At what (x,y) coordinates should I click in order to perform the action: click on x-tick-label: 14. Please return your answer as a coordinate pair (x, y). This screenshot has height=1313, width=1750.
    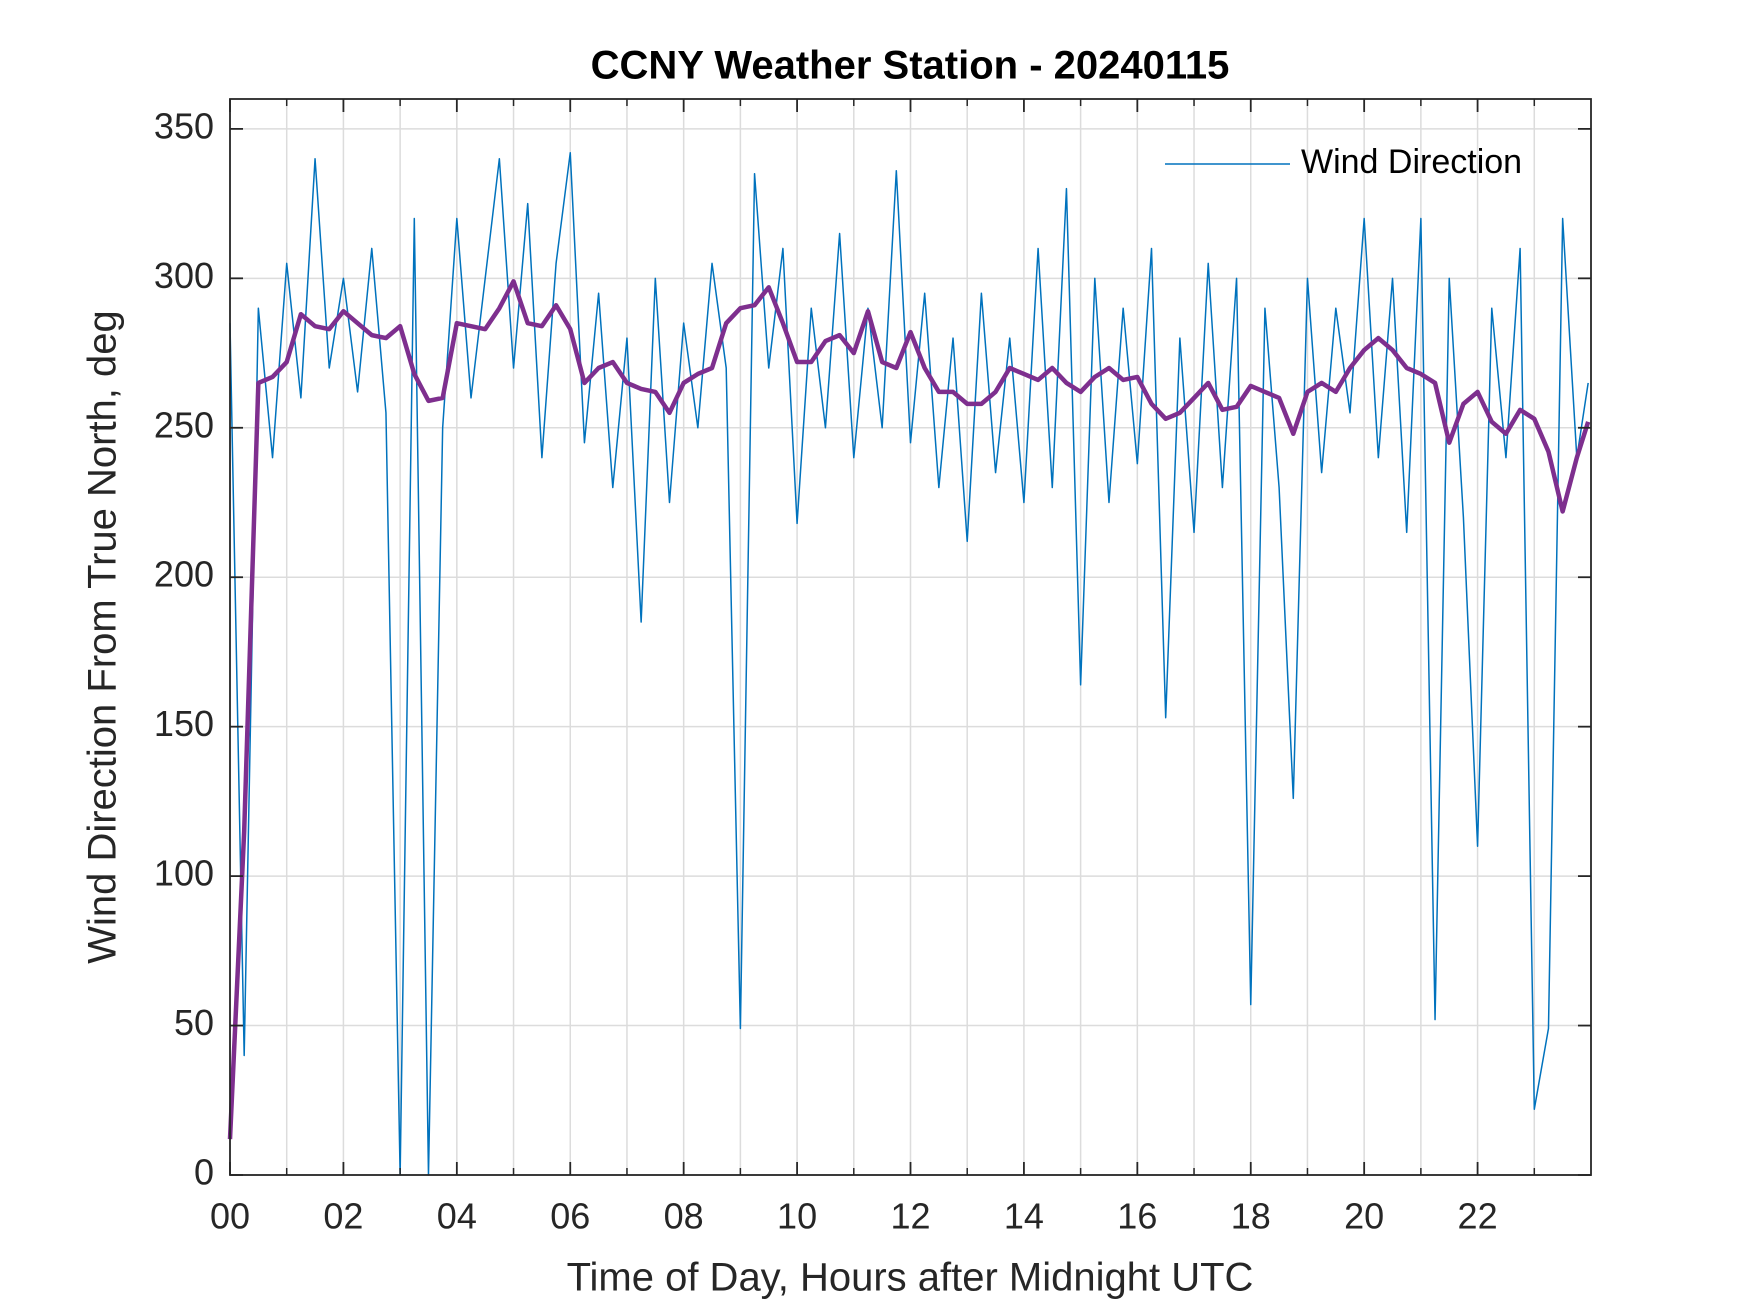
    Looking at the image, I should click on (1024, 1216).